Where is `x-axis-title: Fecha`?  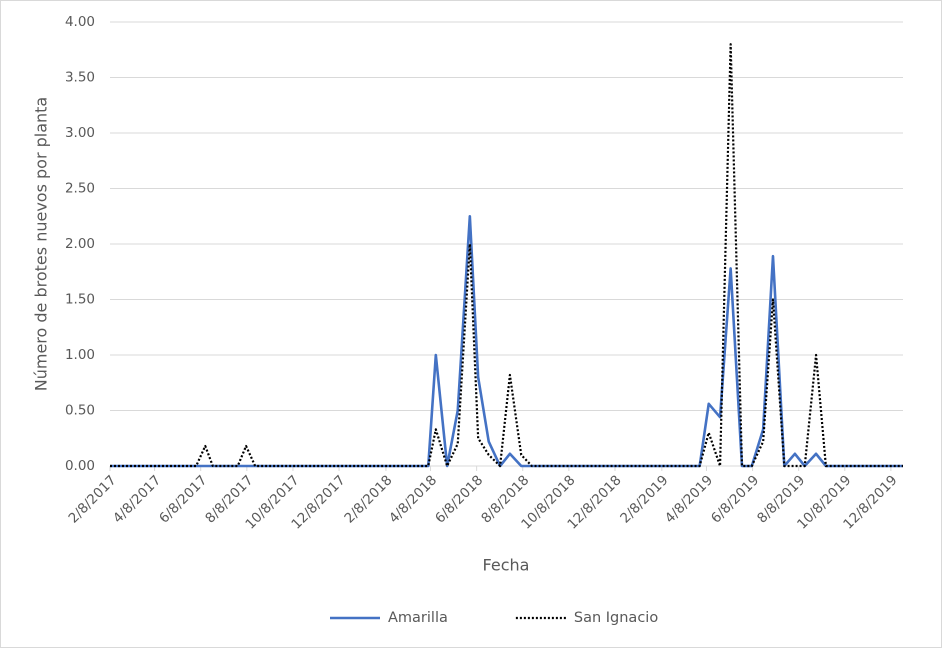
x-axis-title: Fecha is located at coordinates (506, 565).